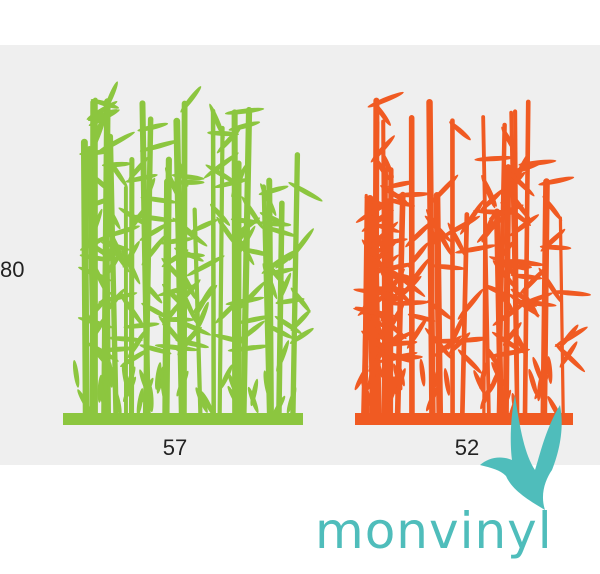 The width and height of the screenshot is (600, 574). I want to click on brand-name: monvinyl, so click(434, 531).